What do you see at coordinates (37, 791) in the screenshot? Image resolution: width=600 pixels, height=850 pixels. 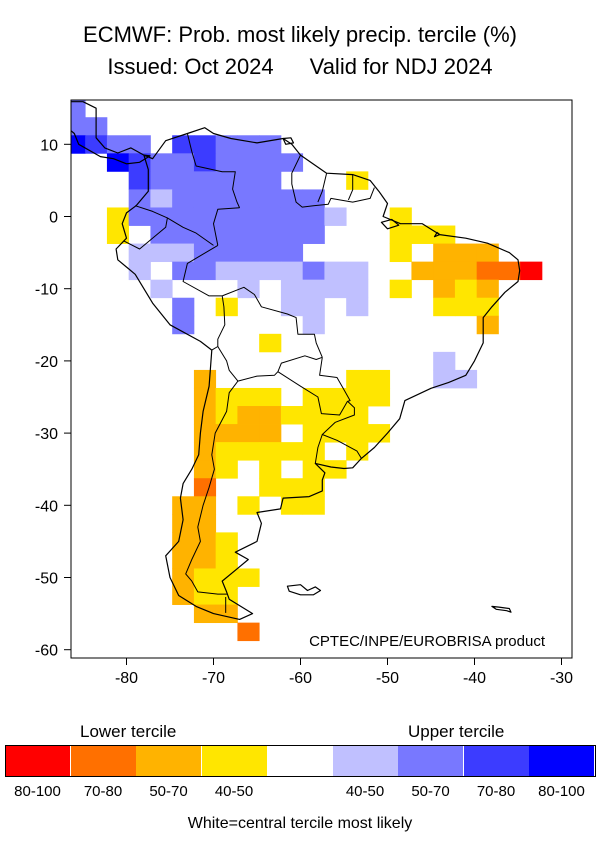 I see `legend-swatch-label: 80-100` at bounding box center [37, 791].